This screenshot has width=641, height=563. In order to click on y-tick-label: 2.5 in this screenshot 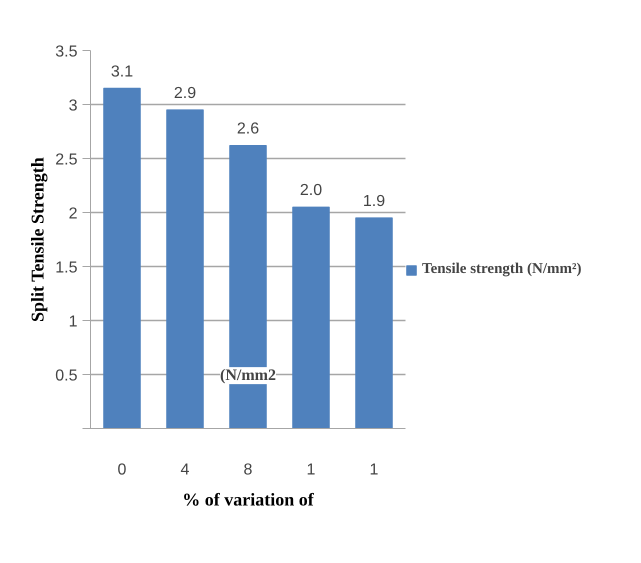, I will do `click(66, 160)`.